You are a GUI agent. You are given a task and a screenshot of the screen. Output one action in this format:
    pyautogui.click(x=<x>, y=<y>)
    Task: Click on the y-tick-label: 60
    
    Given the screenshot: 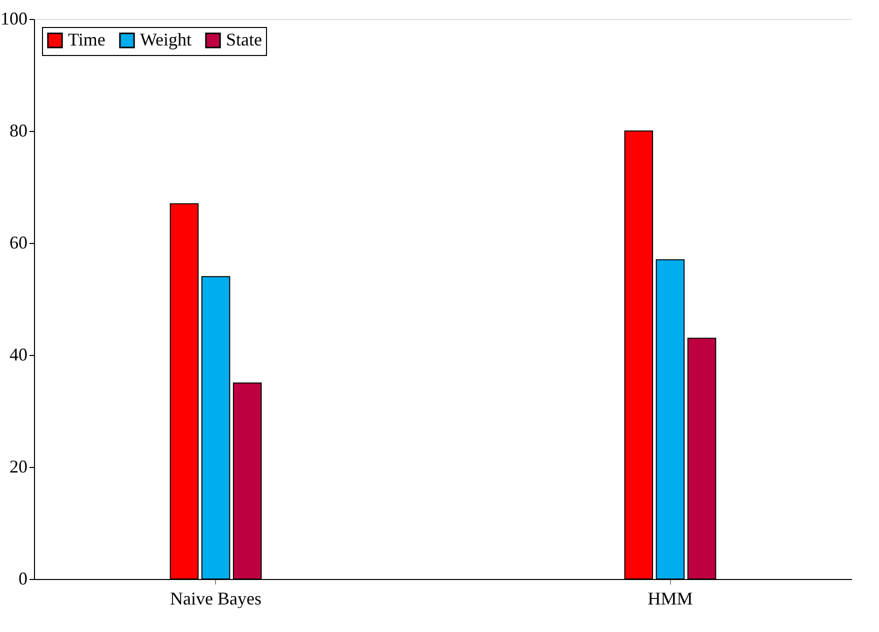 What is the action you would take?
    pyautogui.click(x=19, y=242)
    